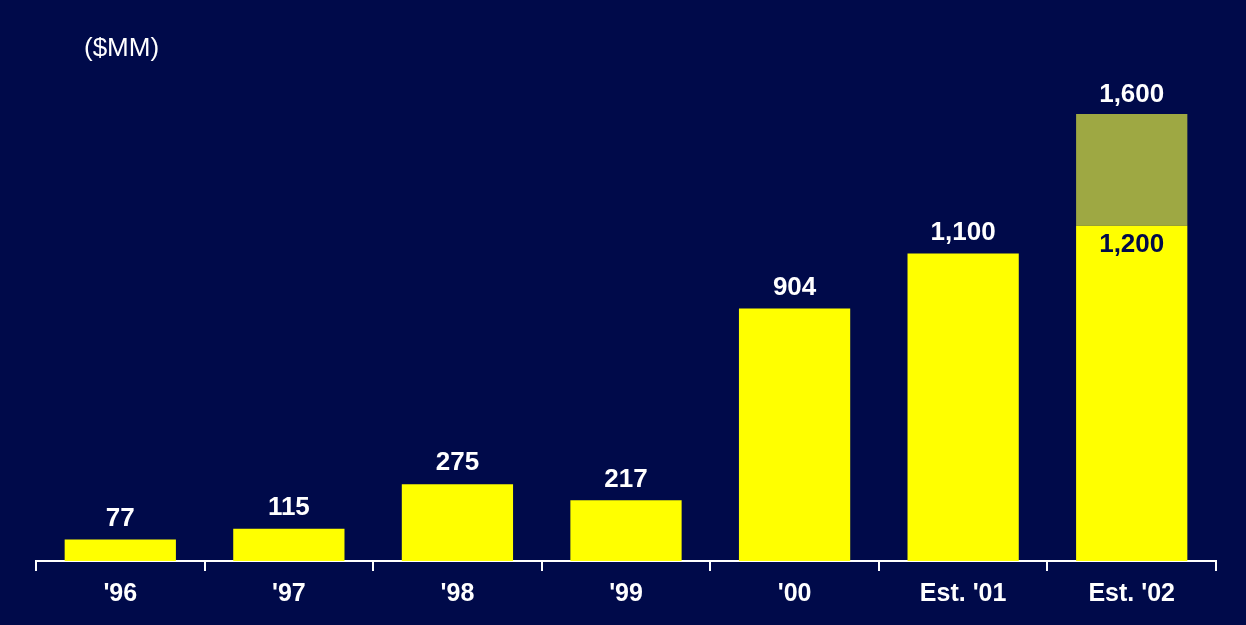 The image size is (1246, 625). Describe the element at coordinates (626, 477) in the screenshot. I see `data-label: 217` at that location.